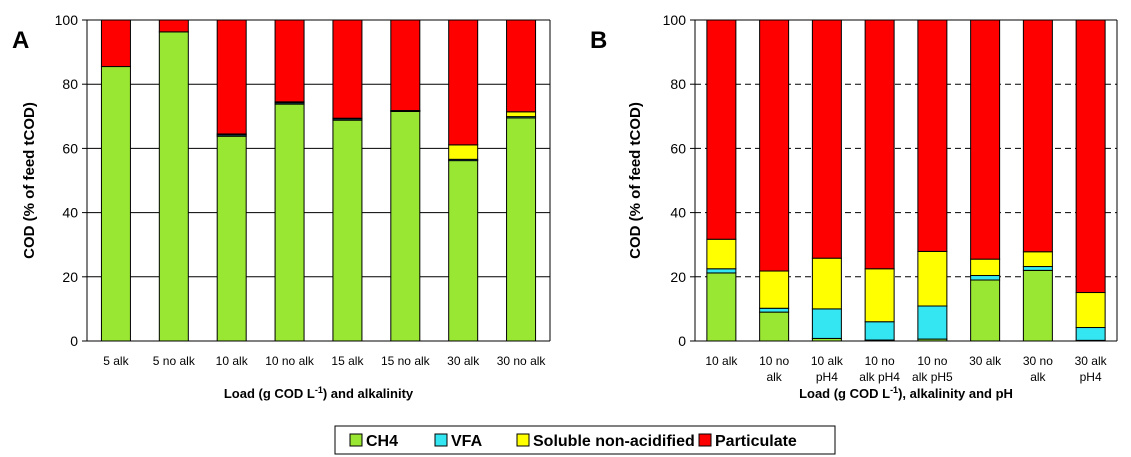 The width and height of the screenshot is (1131, 457). I want to click on legend-box, so click(585, 440).